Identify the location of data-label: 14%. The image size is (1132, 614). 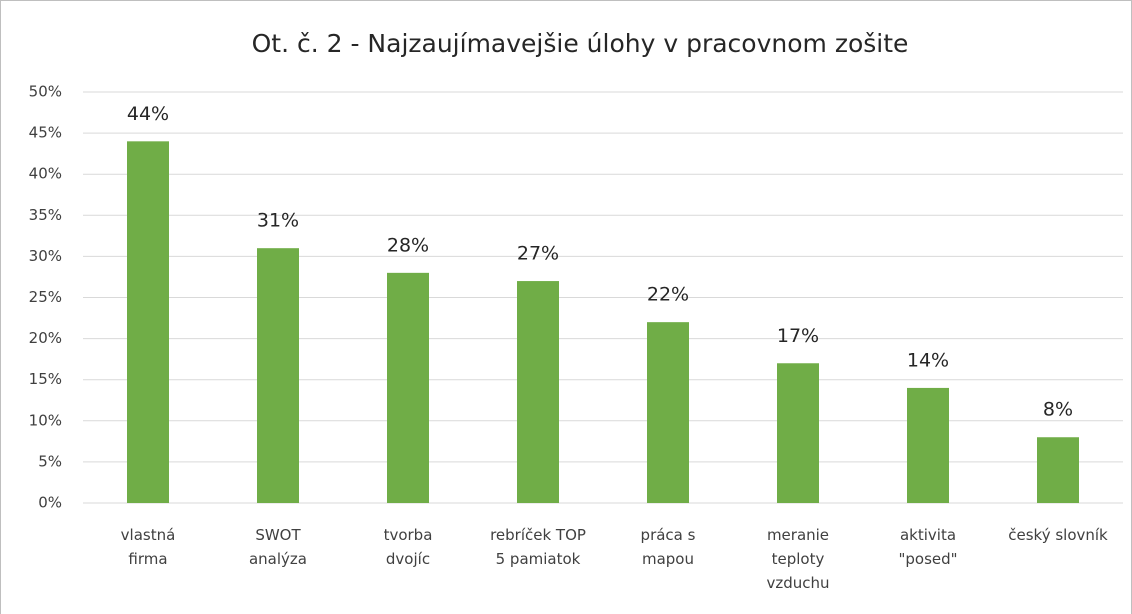
(928, 360).